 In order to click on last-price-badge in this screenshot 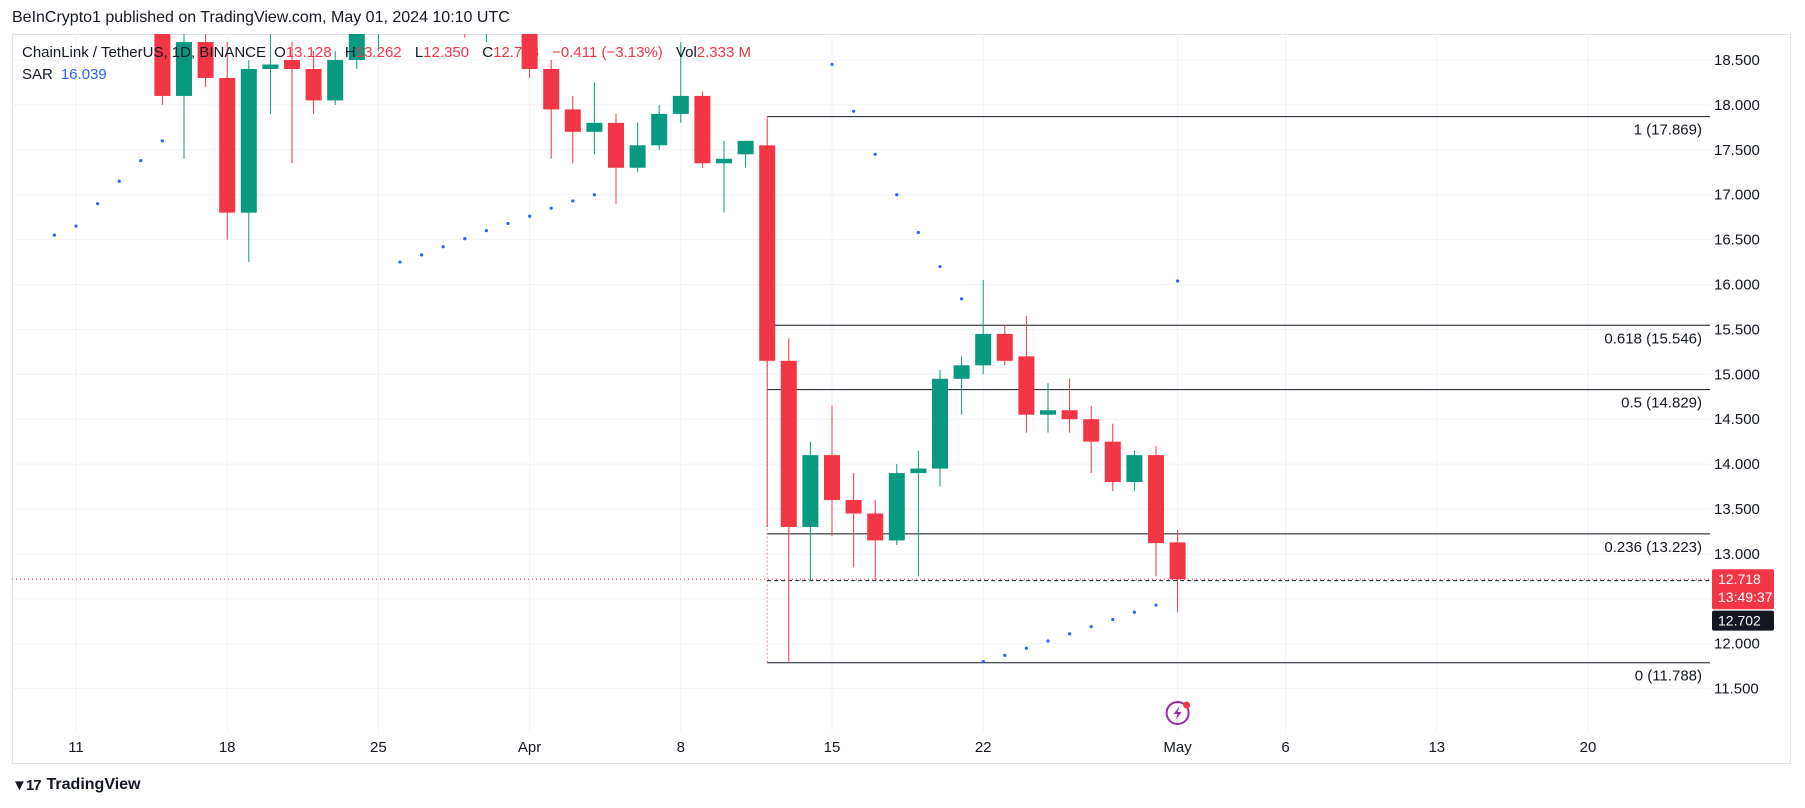, I will do `click(1743, 589)`.